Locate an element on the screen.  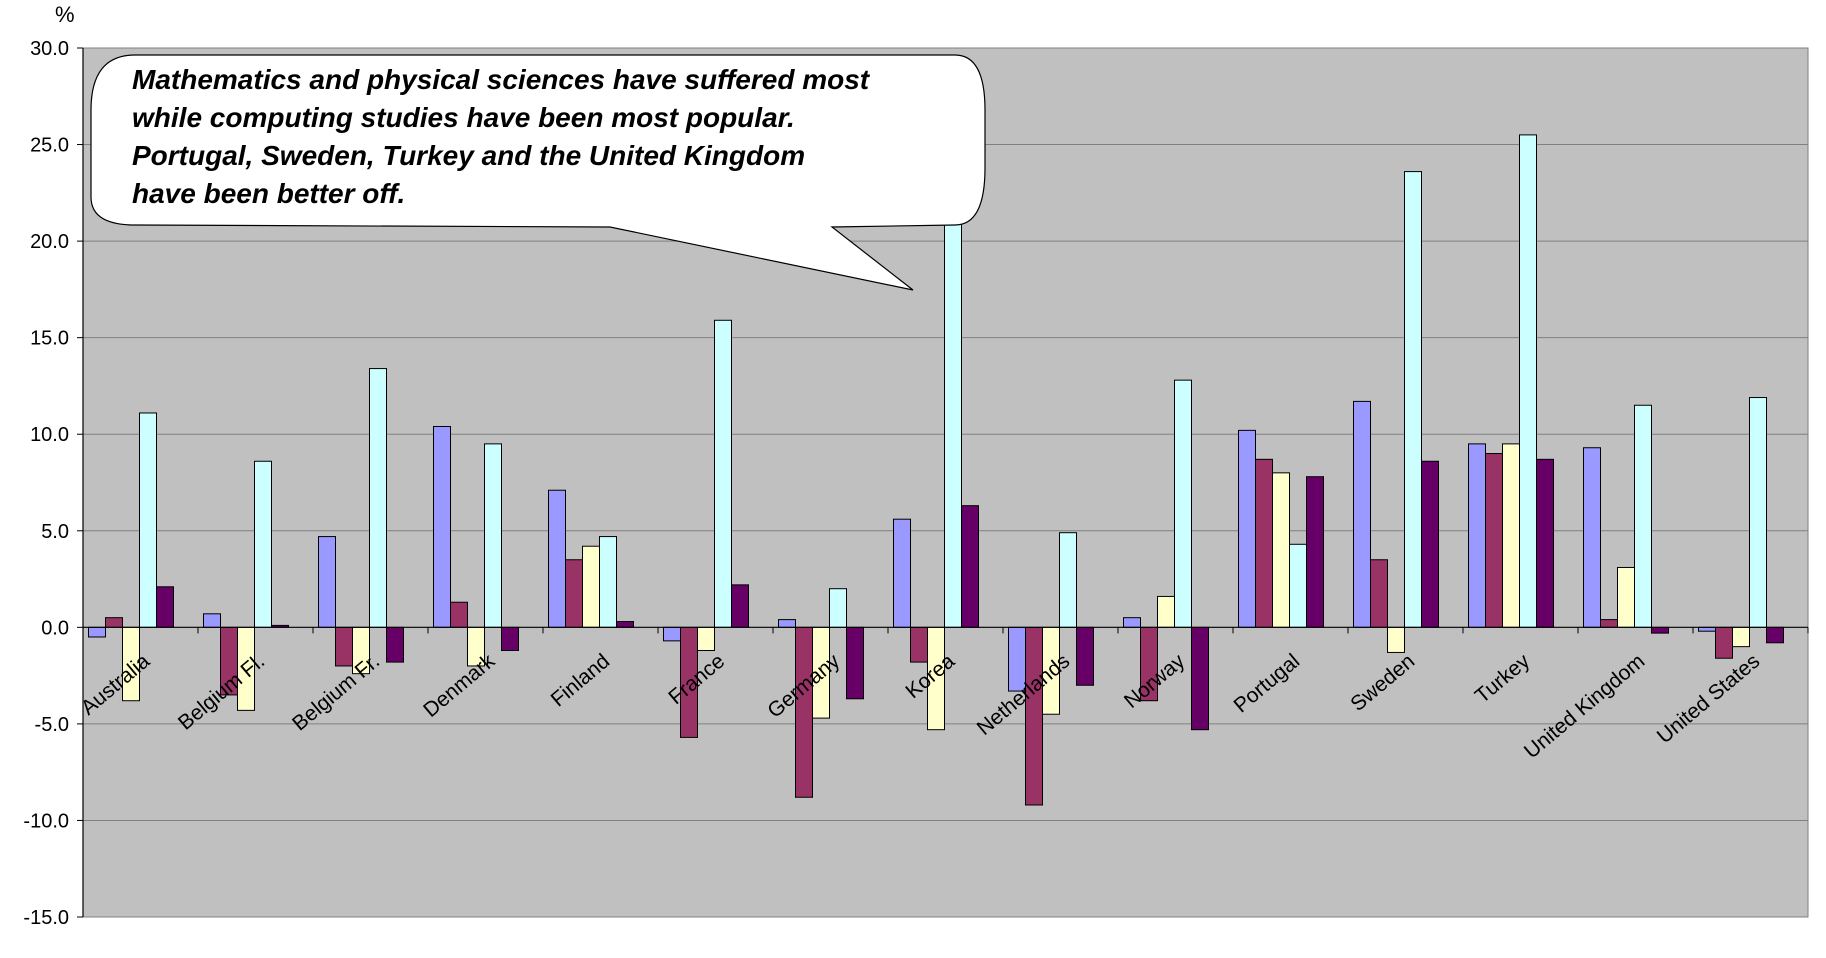
y-tick-label: 10.0 is located at coordinates (49, 435).